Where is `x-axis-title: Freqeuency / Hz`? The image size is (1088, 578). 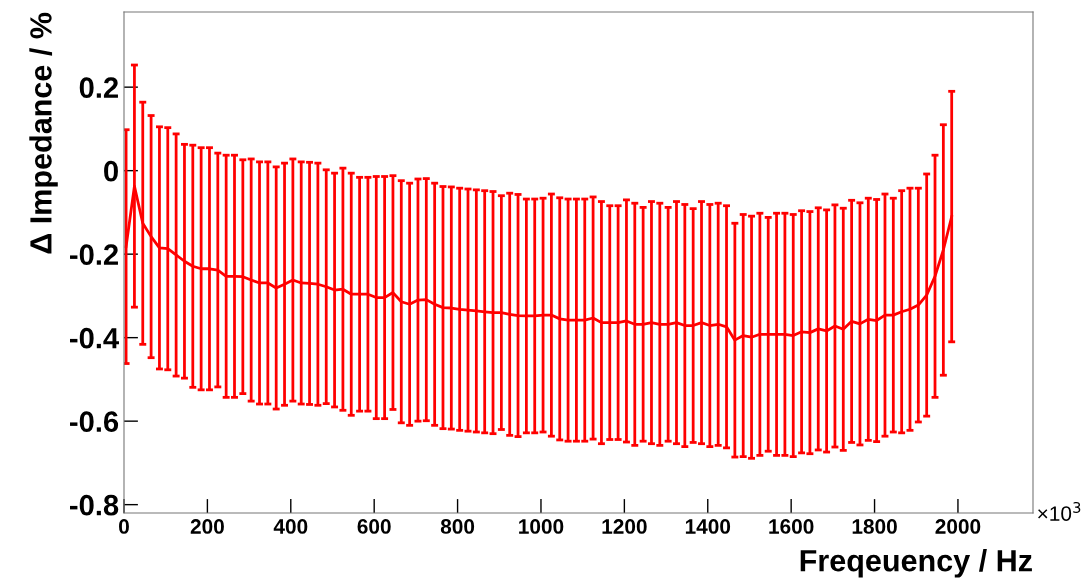 x-axis-title: Freqeuency / Hz is located at coordinates (916, 563).